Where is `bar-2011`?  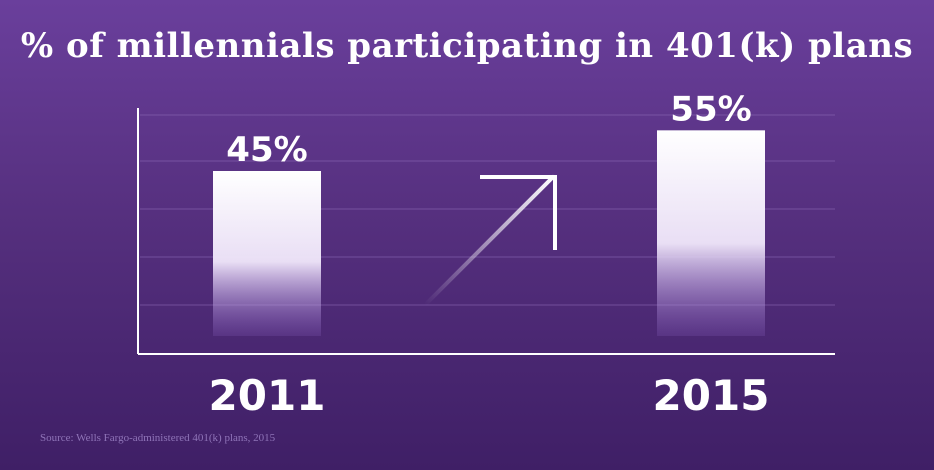
bar-2011 is located at coordinates (267, 253).